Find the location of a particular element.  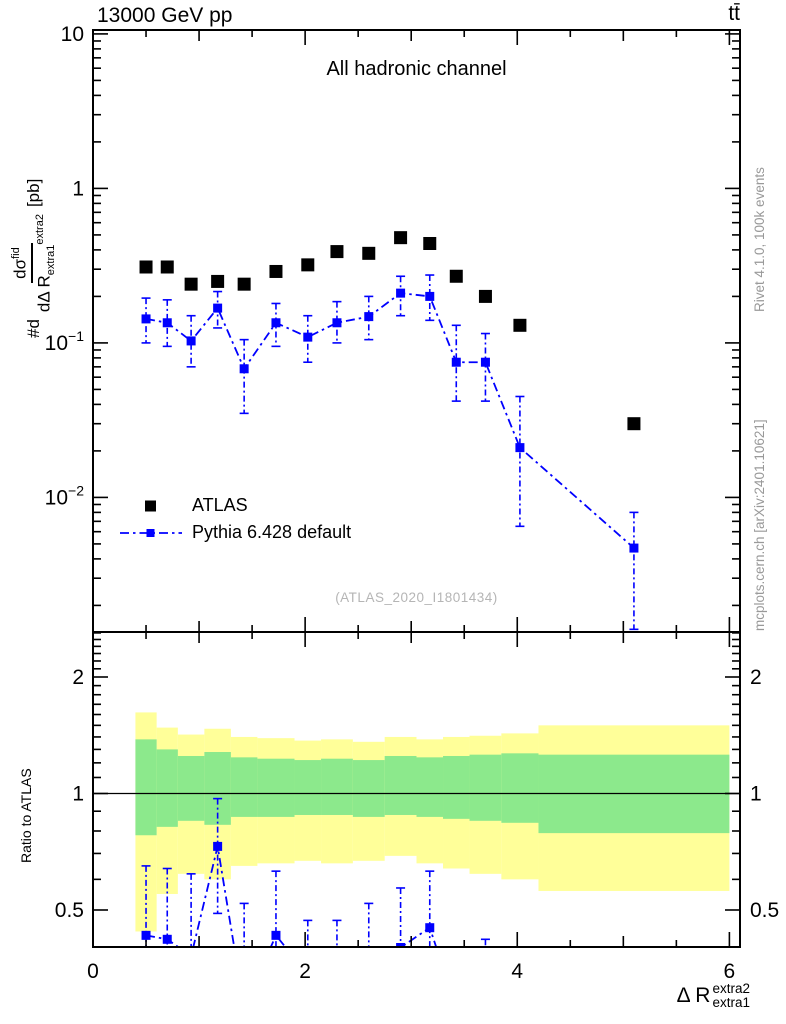

legend: ATLAS Pythia 6.428 default is located at coordinates (234, 519).